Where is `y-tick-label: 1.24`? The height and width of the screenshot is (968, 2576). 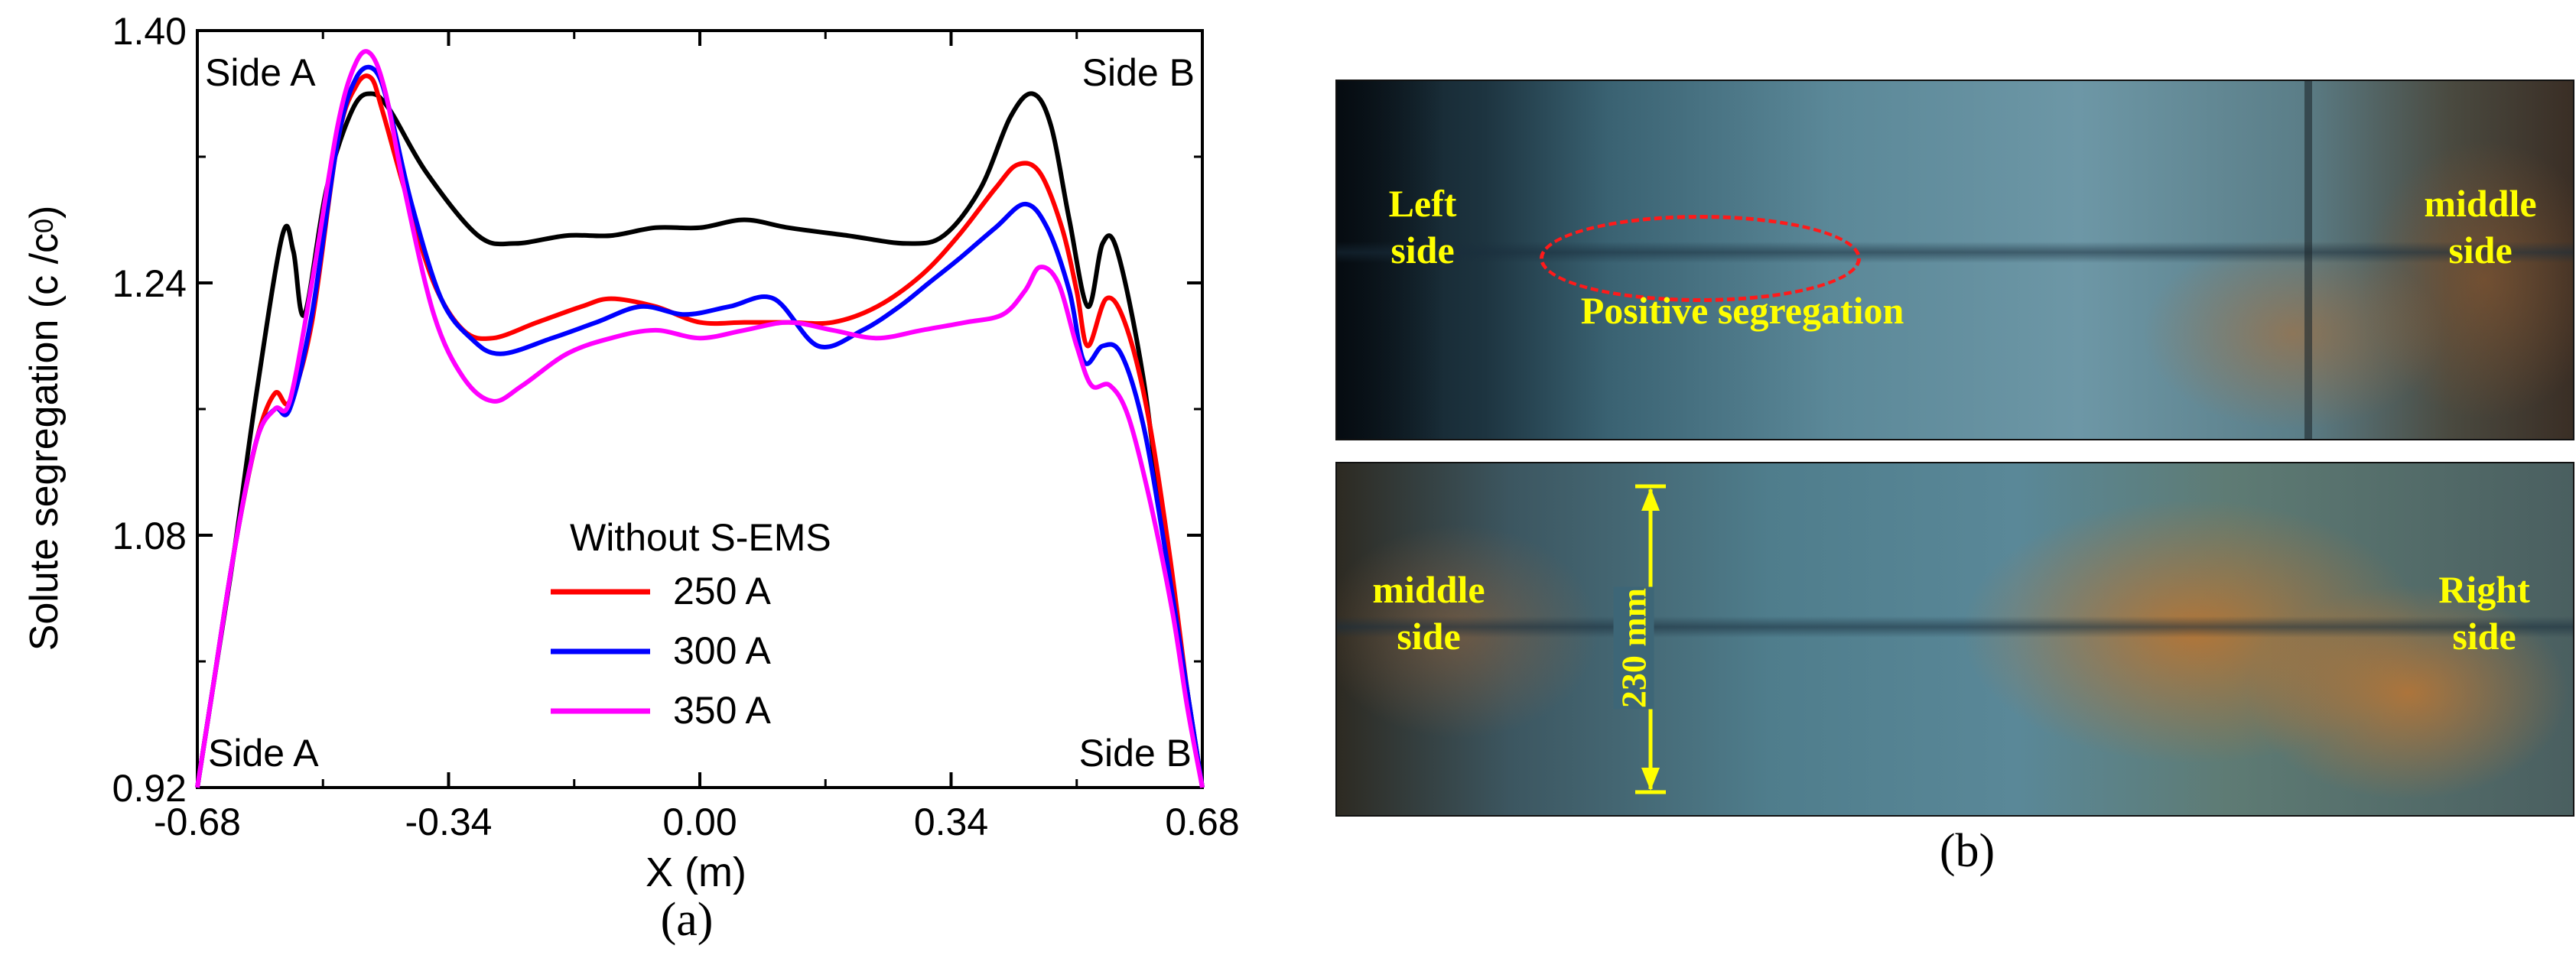 y-tick-label: 1.24 is located at coordinates (149, 283).